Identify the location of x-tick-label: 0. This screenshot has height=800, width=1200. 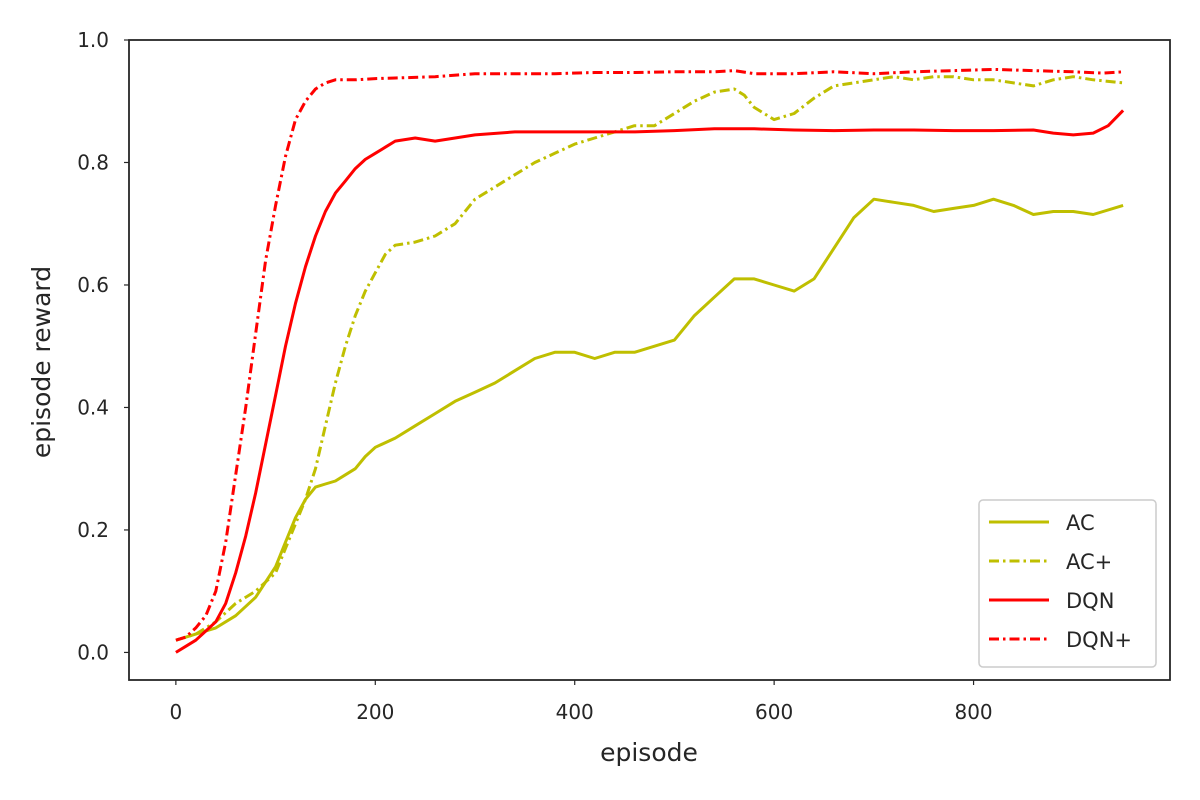
(175, 712).